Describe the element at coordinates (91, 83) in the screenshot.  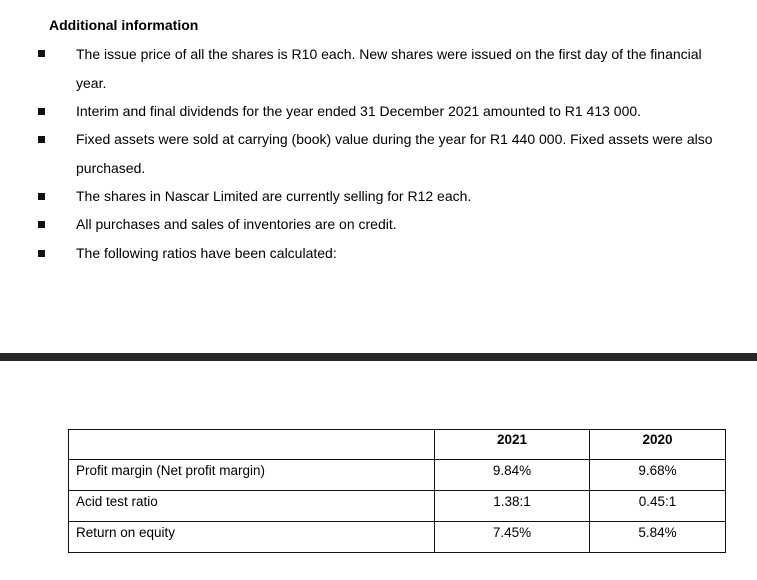
I see `bullet-text-continued: year.` at that location.